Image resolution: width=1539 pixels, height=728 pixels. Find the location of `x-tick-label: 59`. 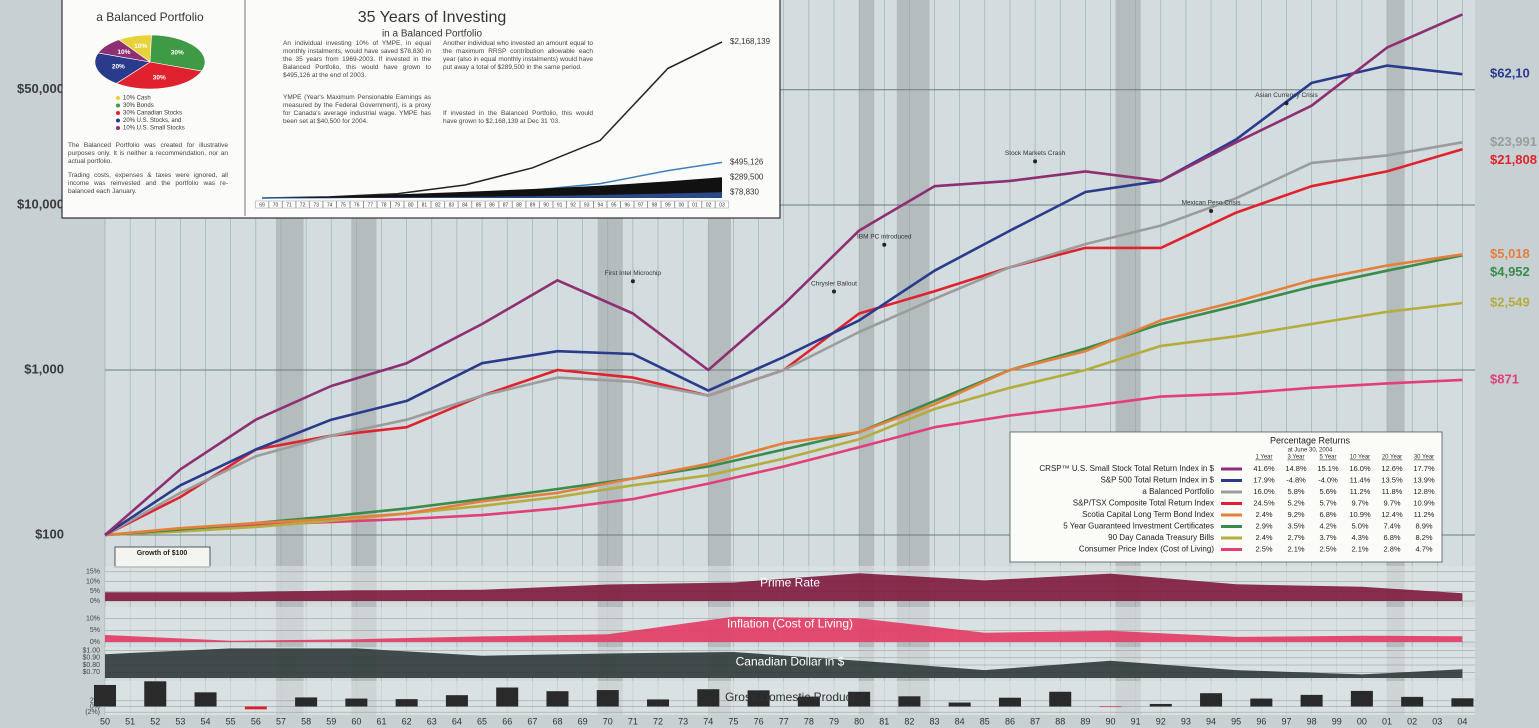

x-tick-label: 59 is located at coordinates (331, 721).